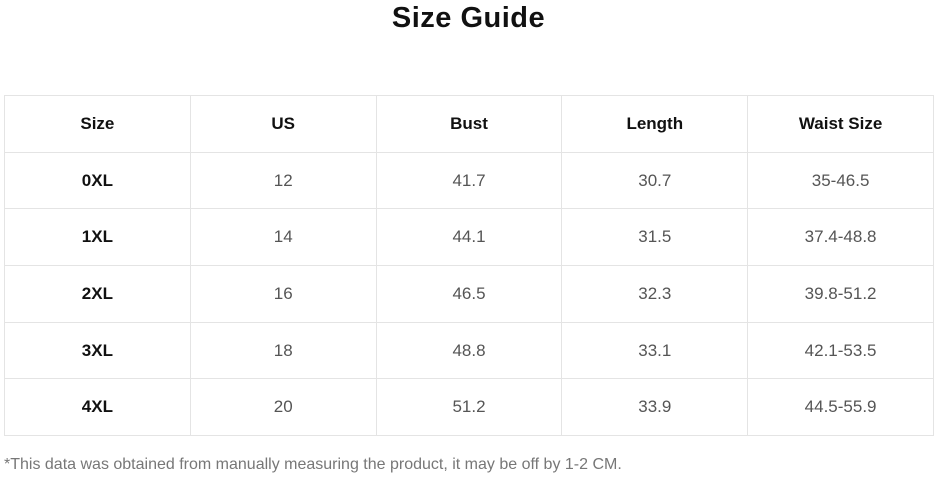 This screenshot has width=937, height=478. I want to click on table-cell: 30.7, so click(655, 180).